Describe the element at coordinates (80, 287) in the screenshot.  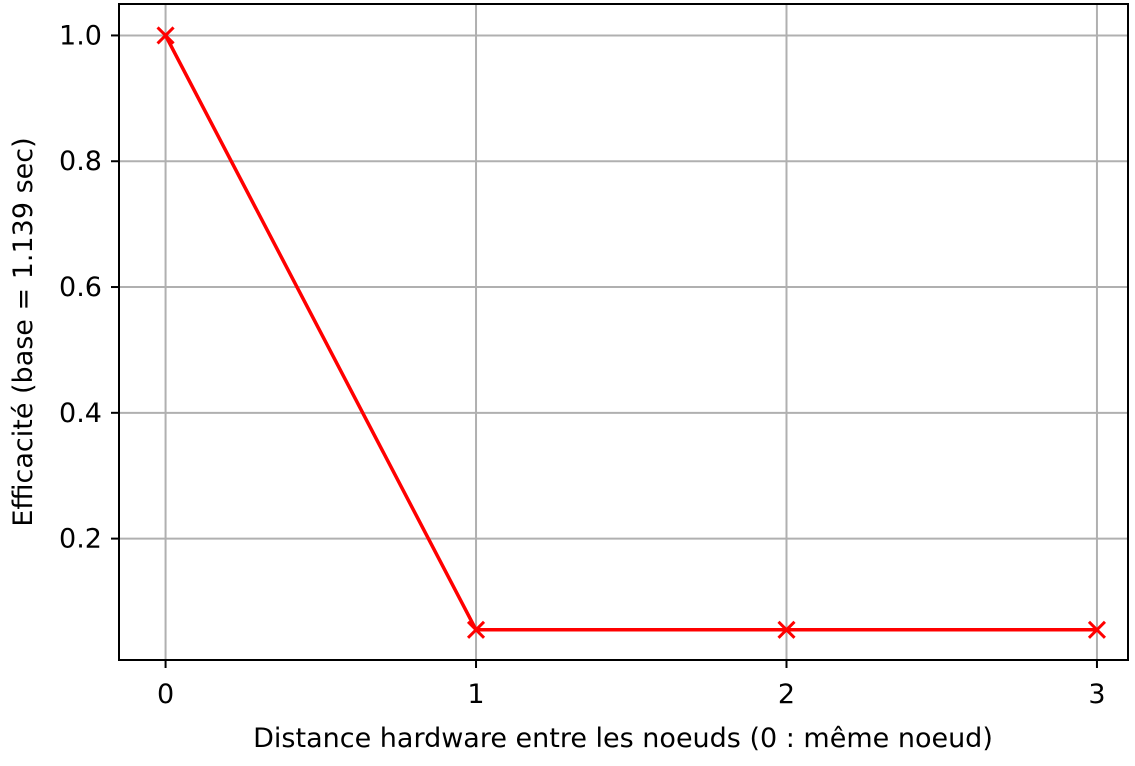
I see `y-tick-label: 0.6` at that location.